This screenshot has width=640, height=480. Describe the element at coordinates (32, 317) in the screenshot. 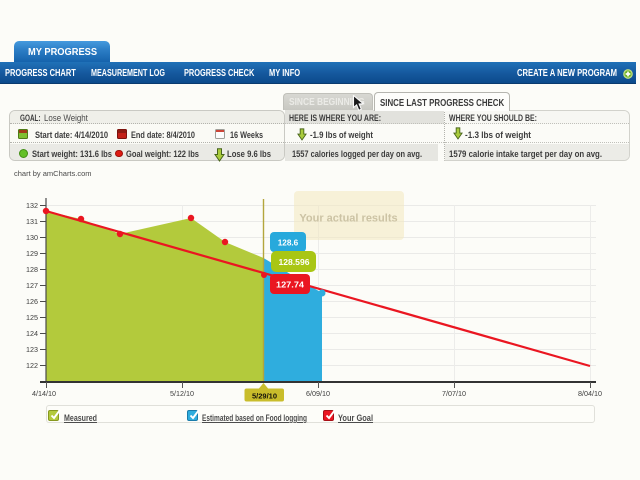

I see `svg-text: 125` at that location.